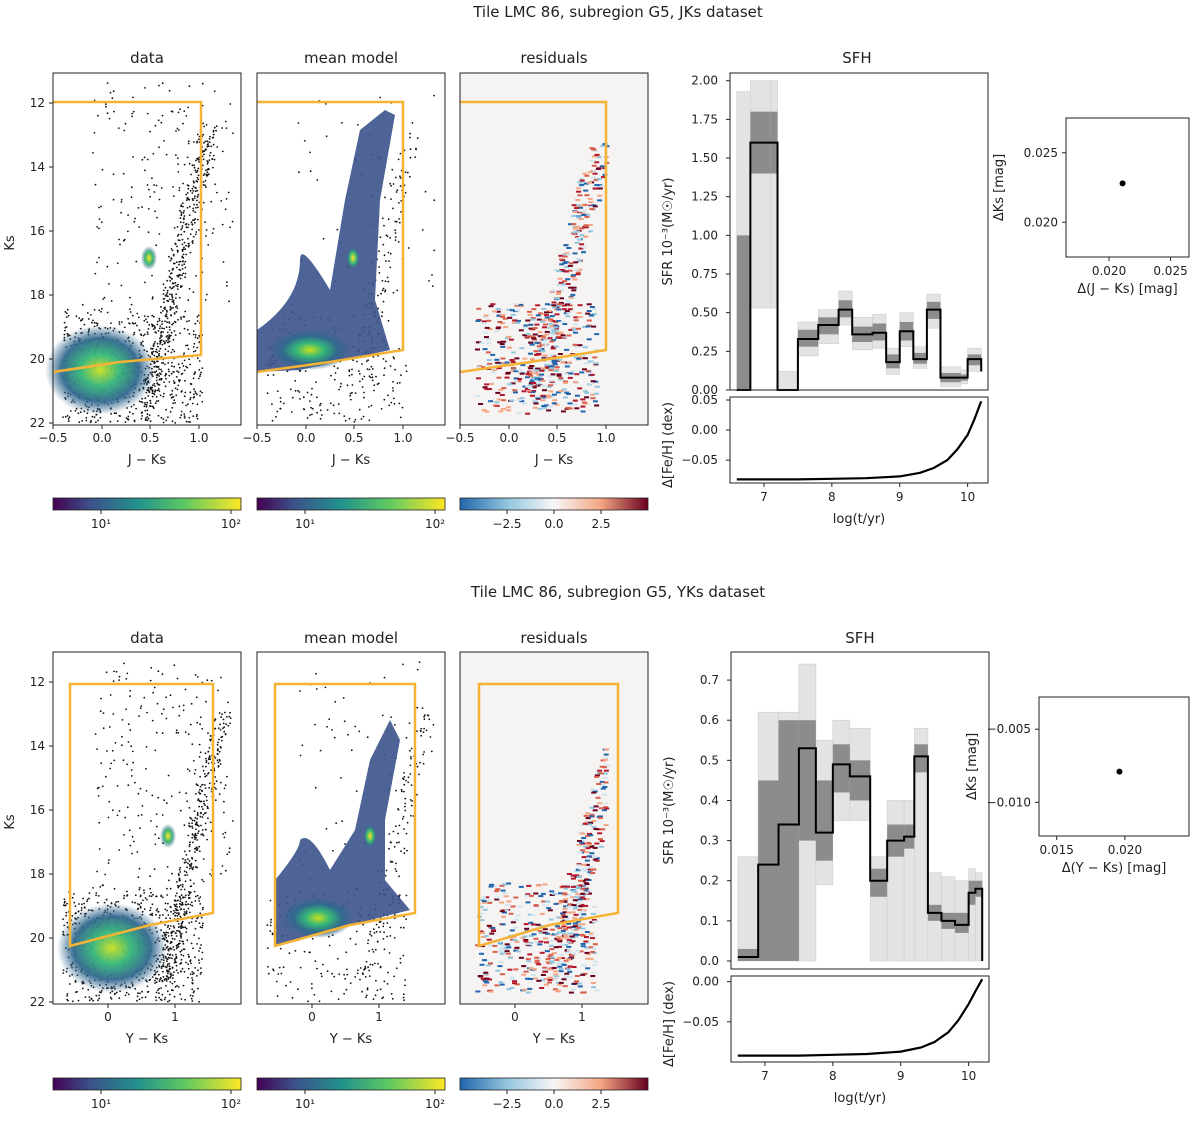 The width and height of the screenshot is (1200, 1126). What do you see at coordinates (435, 1104) in the screenshot?
I see `colorbar-tick-label: 10²` at bounding box center [435, 1104].